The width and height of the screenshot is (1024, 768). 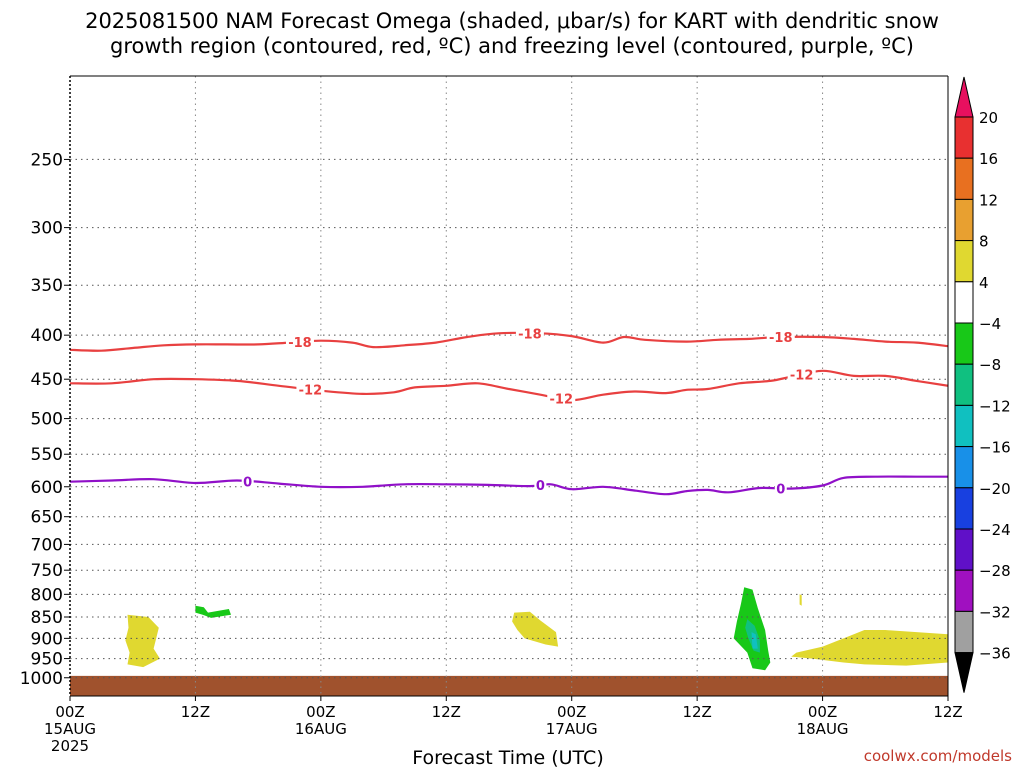 I want to click on colorbar-label-9: −20, so click(x=995, y=489).